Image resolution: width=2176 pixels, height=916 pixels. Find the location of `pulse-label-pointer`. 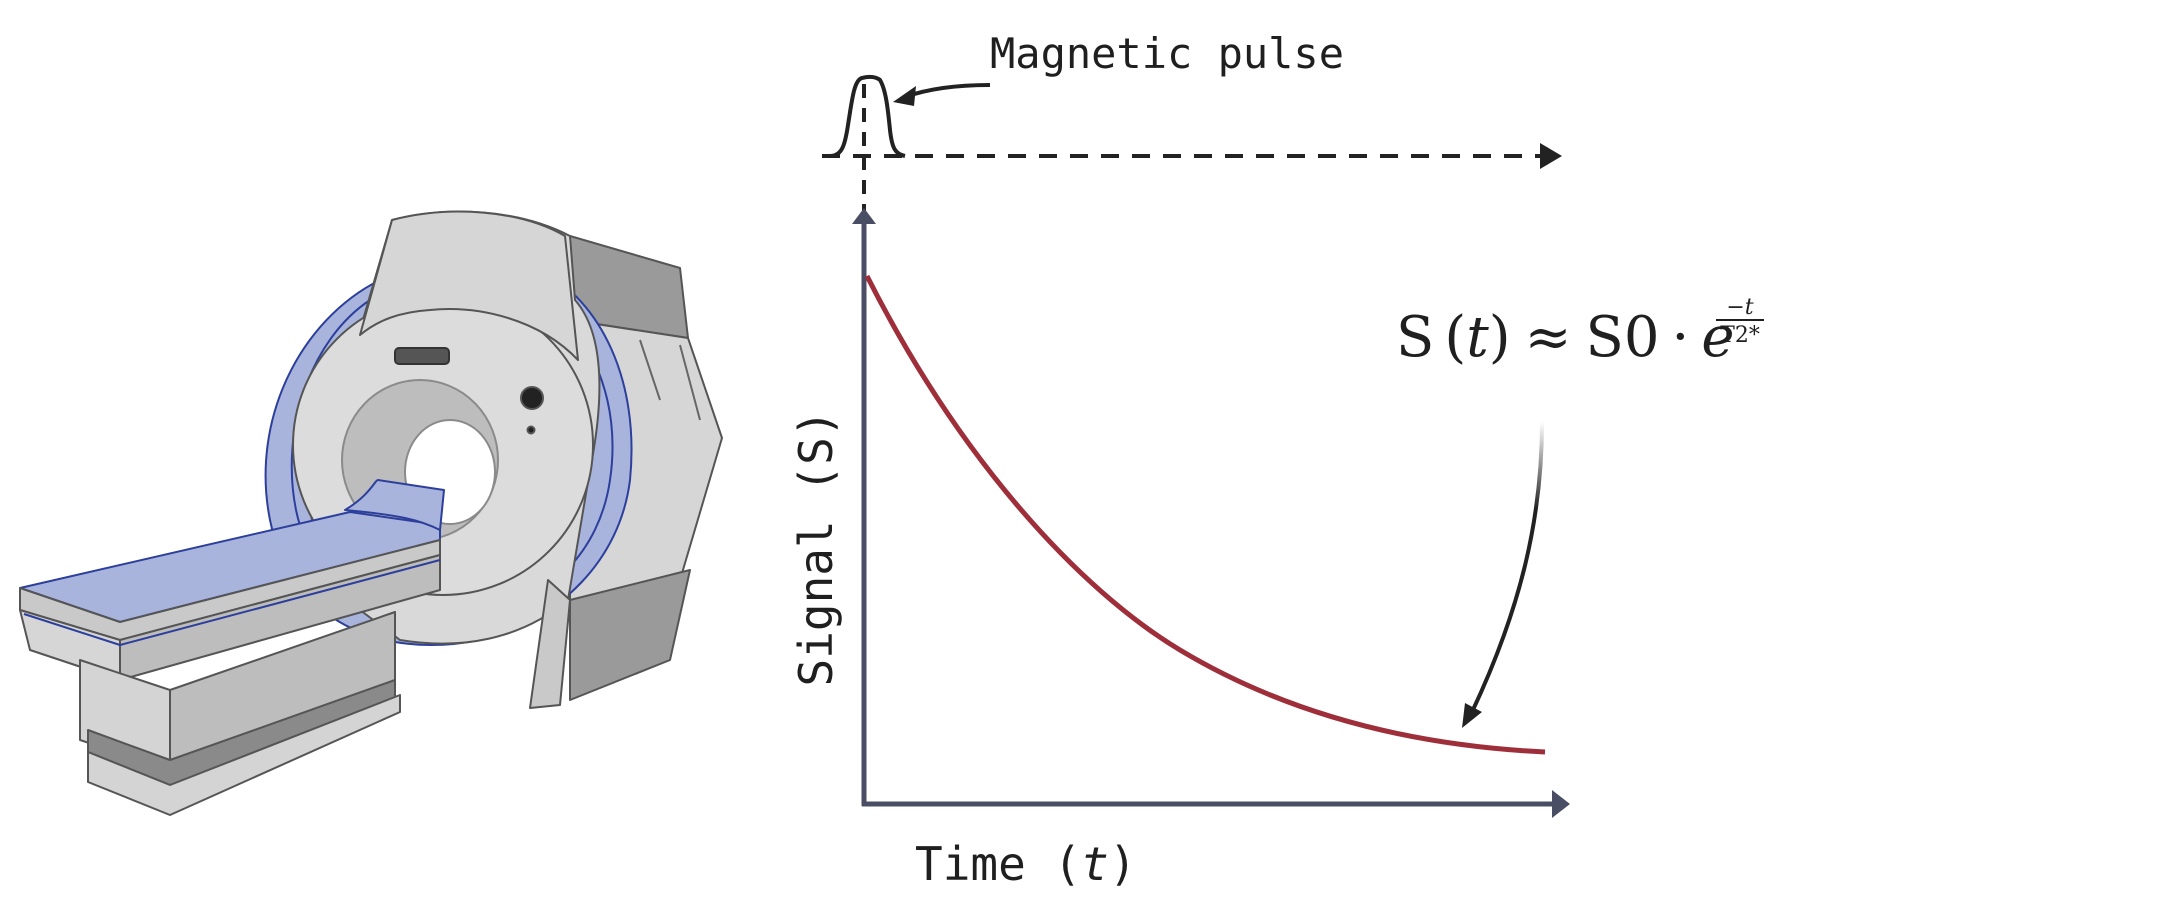

pulse-label-pointer is located at coordinates (947, 91).